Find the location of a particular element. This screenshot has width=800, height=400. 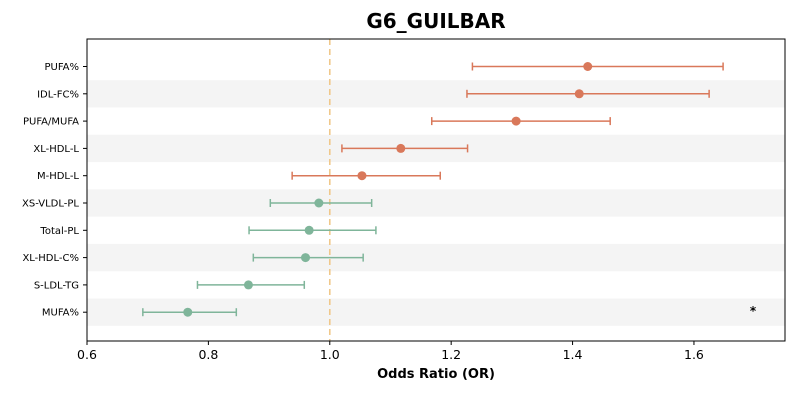

y-tick-label: M-HDL-L is located at coordinates (58, 176).